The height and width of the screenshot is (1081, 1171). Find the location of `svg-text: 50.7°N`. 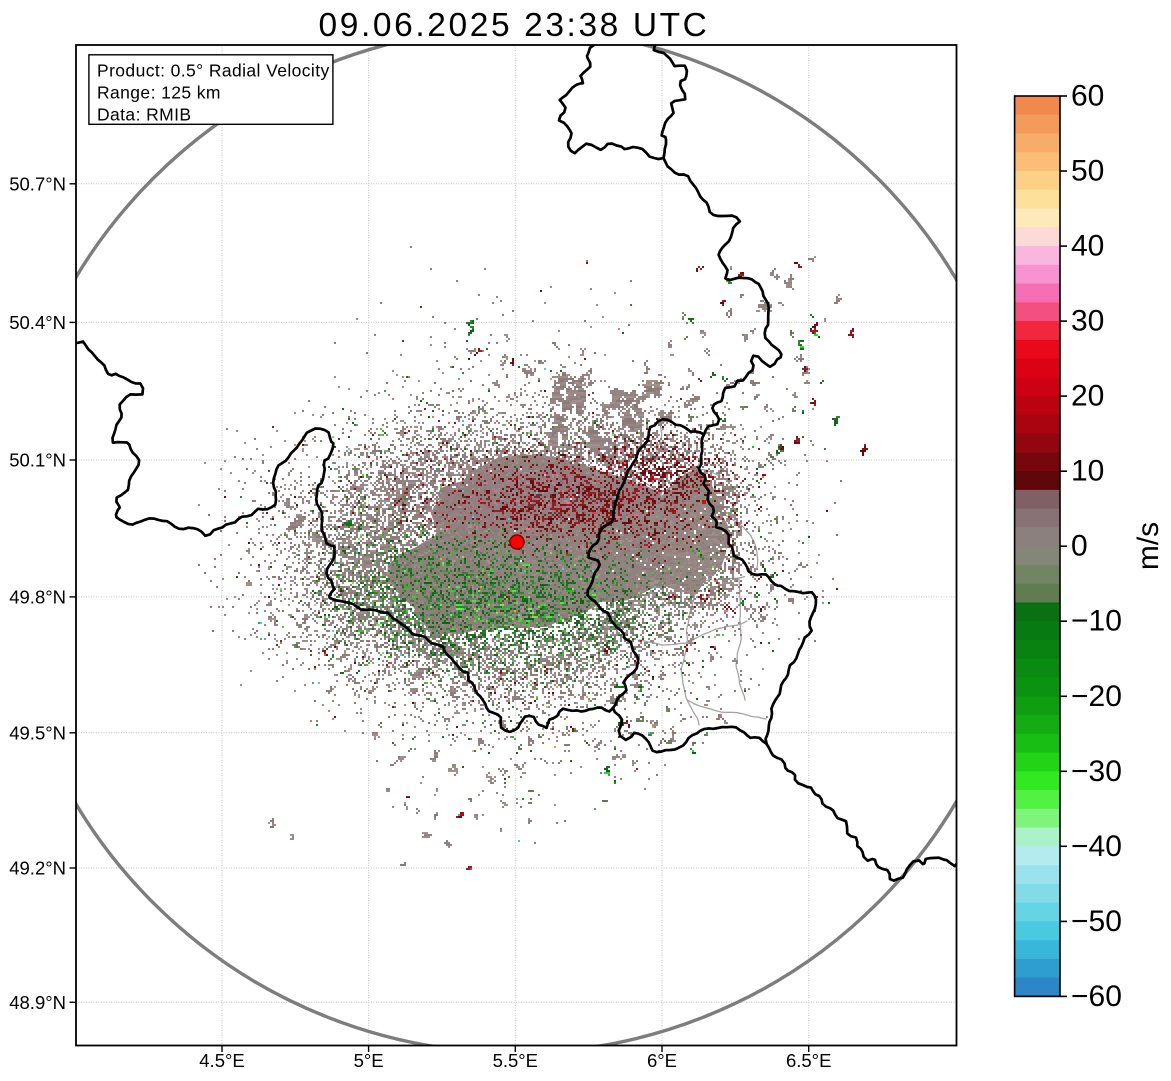

svg-text: 50.7°N is located at coordinates (37, 183).